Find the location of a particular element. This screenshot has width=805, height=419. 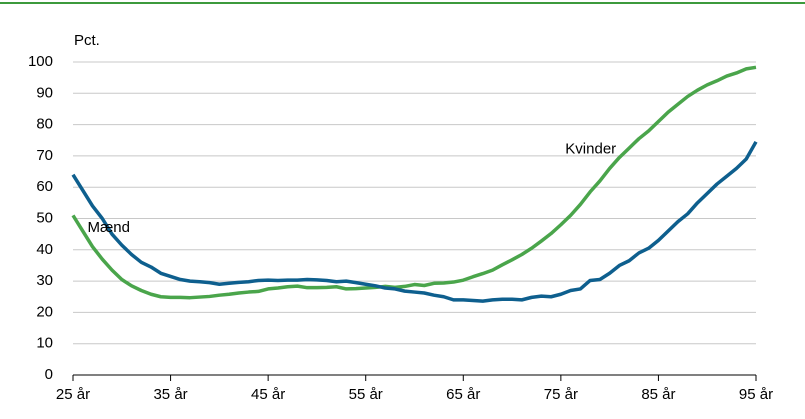

series-label: Kvinder is located at coordinates (590, 149).